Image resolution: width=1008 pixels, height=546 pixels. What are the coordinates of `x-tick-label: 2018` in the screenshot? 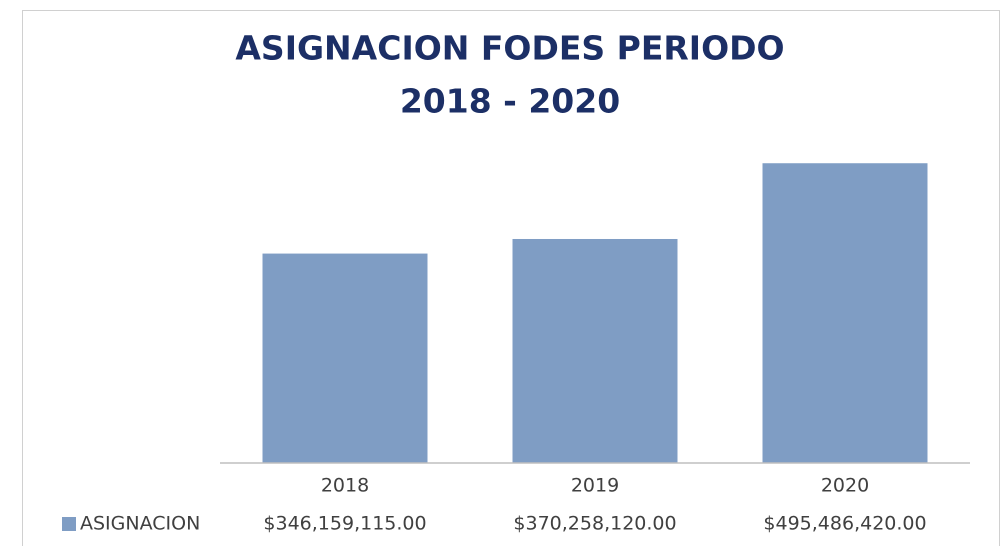 It's located at (345, 486).